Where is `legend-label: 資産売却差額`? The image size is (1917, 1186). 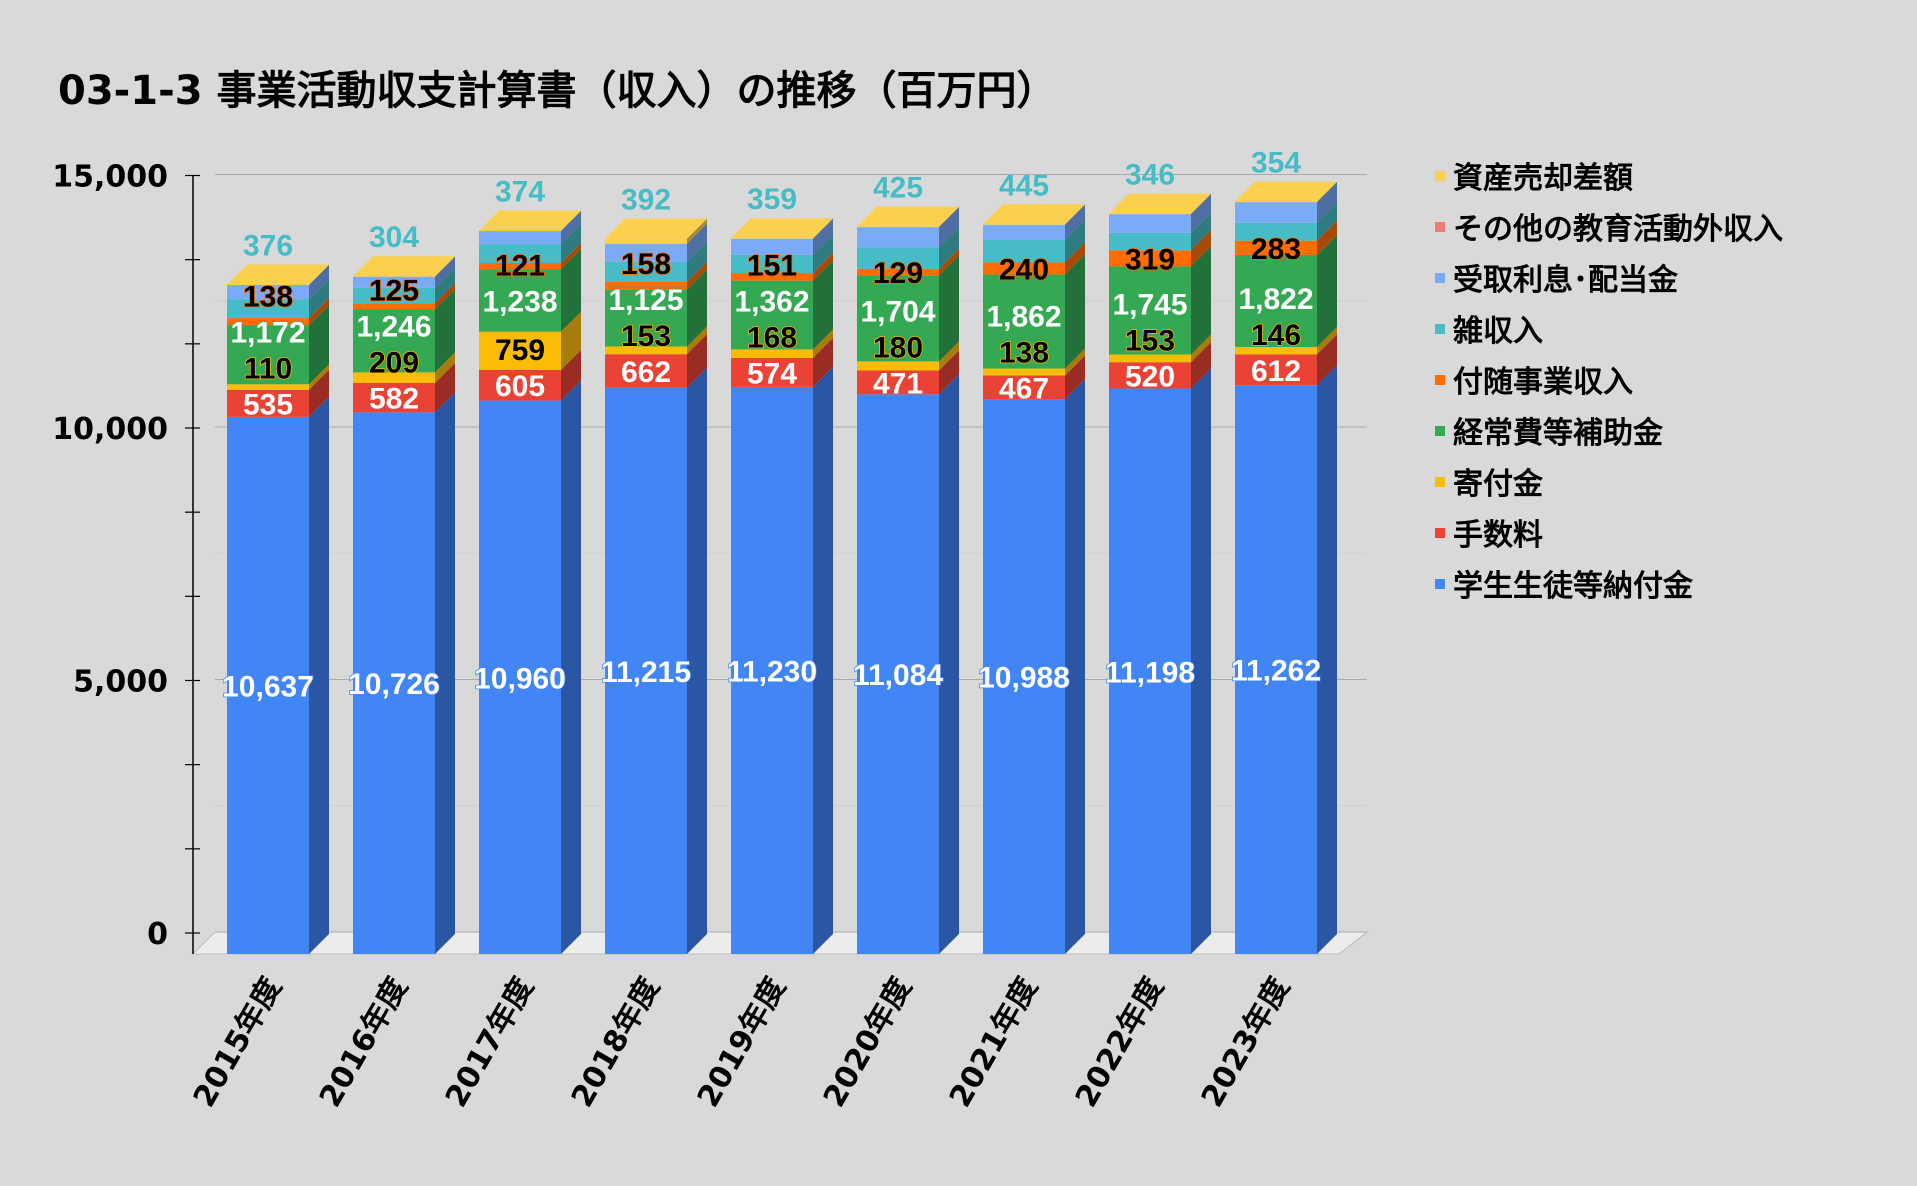
legend-label: 資産売却差額 is located at coordinates (1543, 178).